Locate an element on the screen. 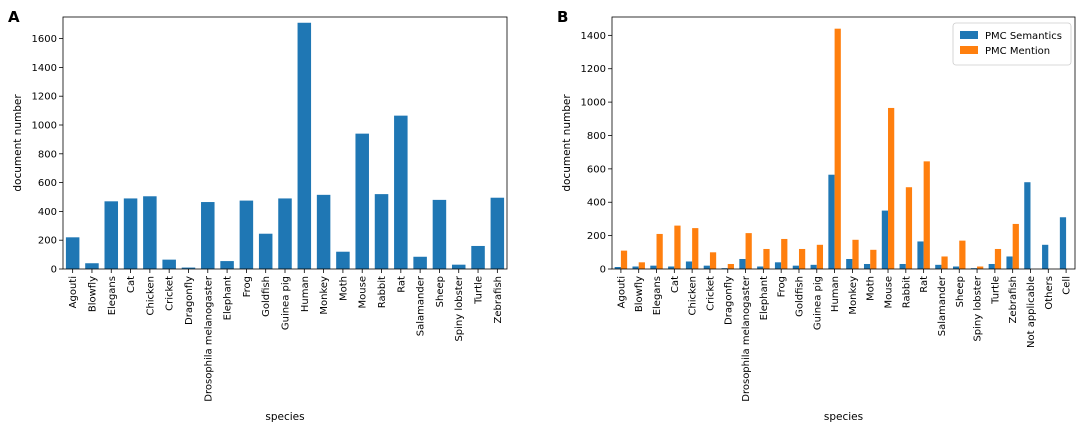 The width and height of the screenshot is (1084, 432). bar-pmc-semantics-spiny-lobster is located at coordinates (974, 268).